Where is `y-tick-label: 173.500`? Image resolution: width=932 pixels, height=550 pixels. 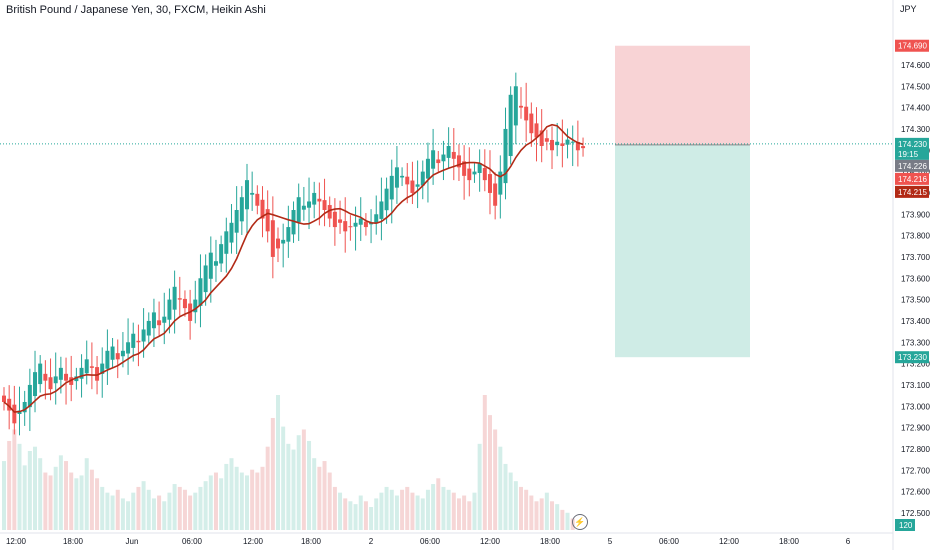 y-tick-label: 173.500 is located at coordinates (915, 300).